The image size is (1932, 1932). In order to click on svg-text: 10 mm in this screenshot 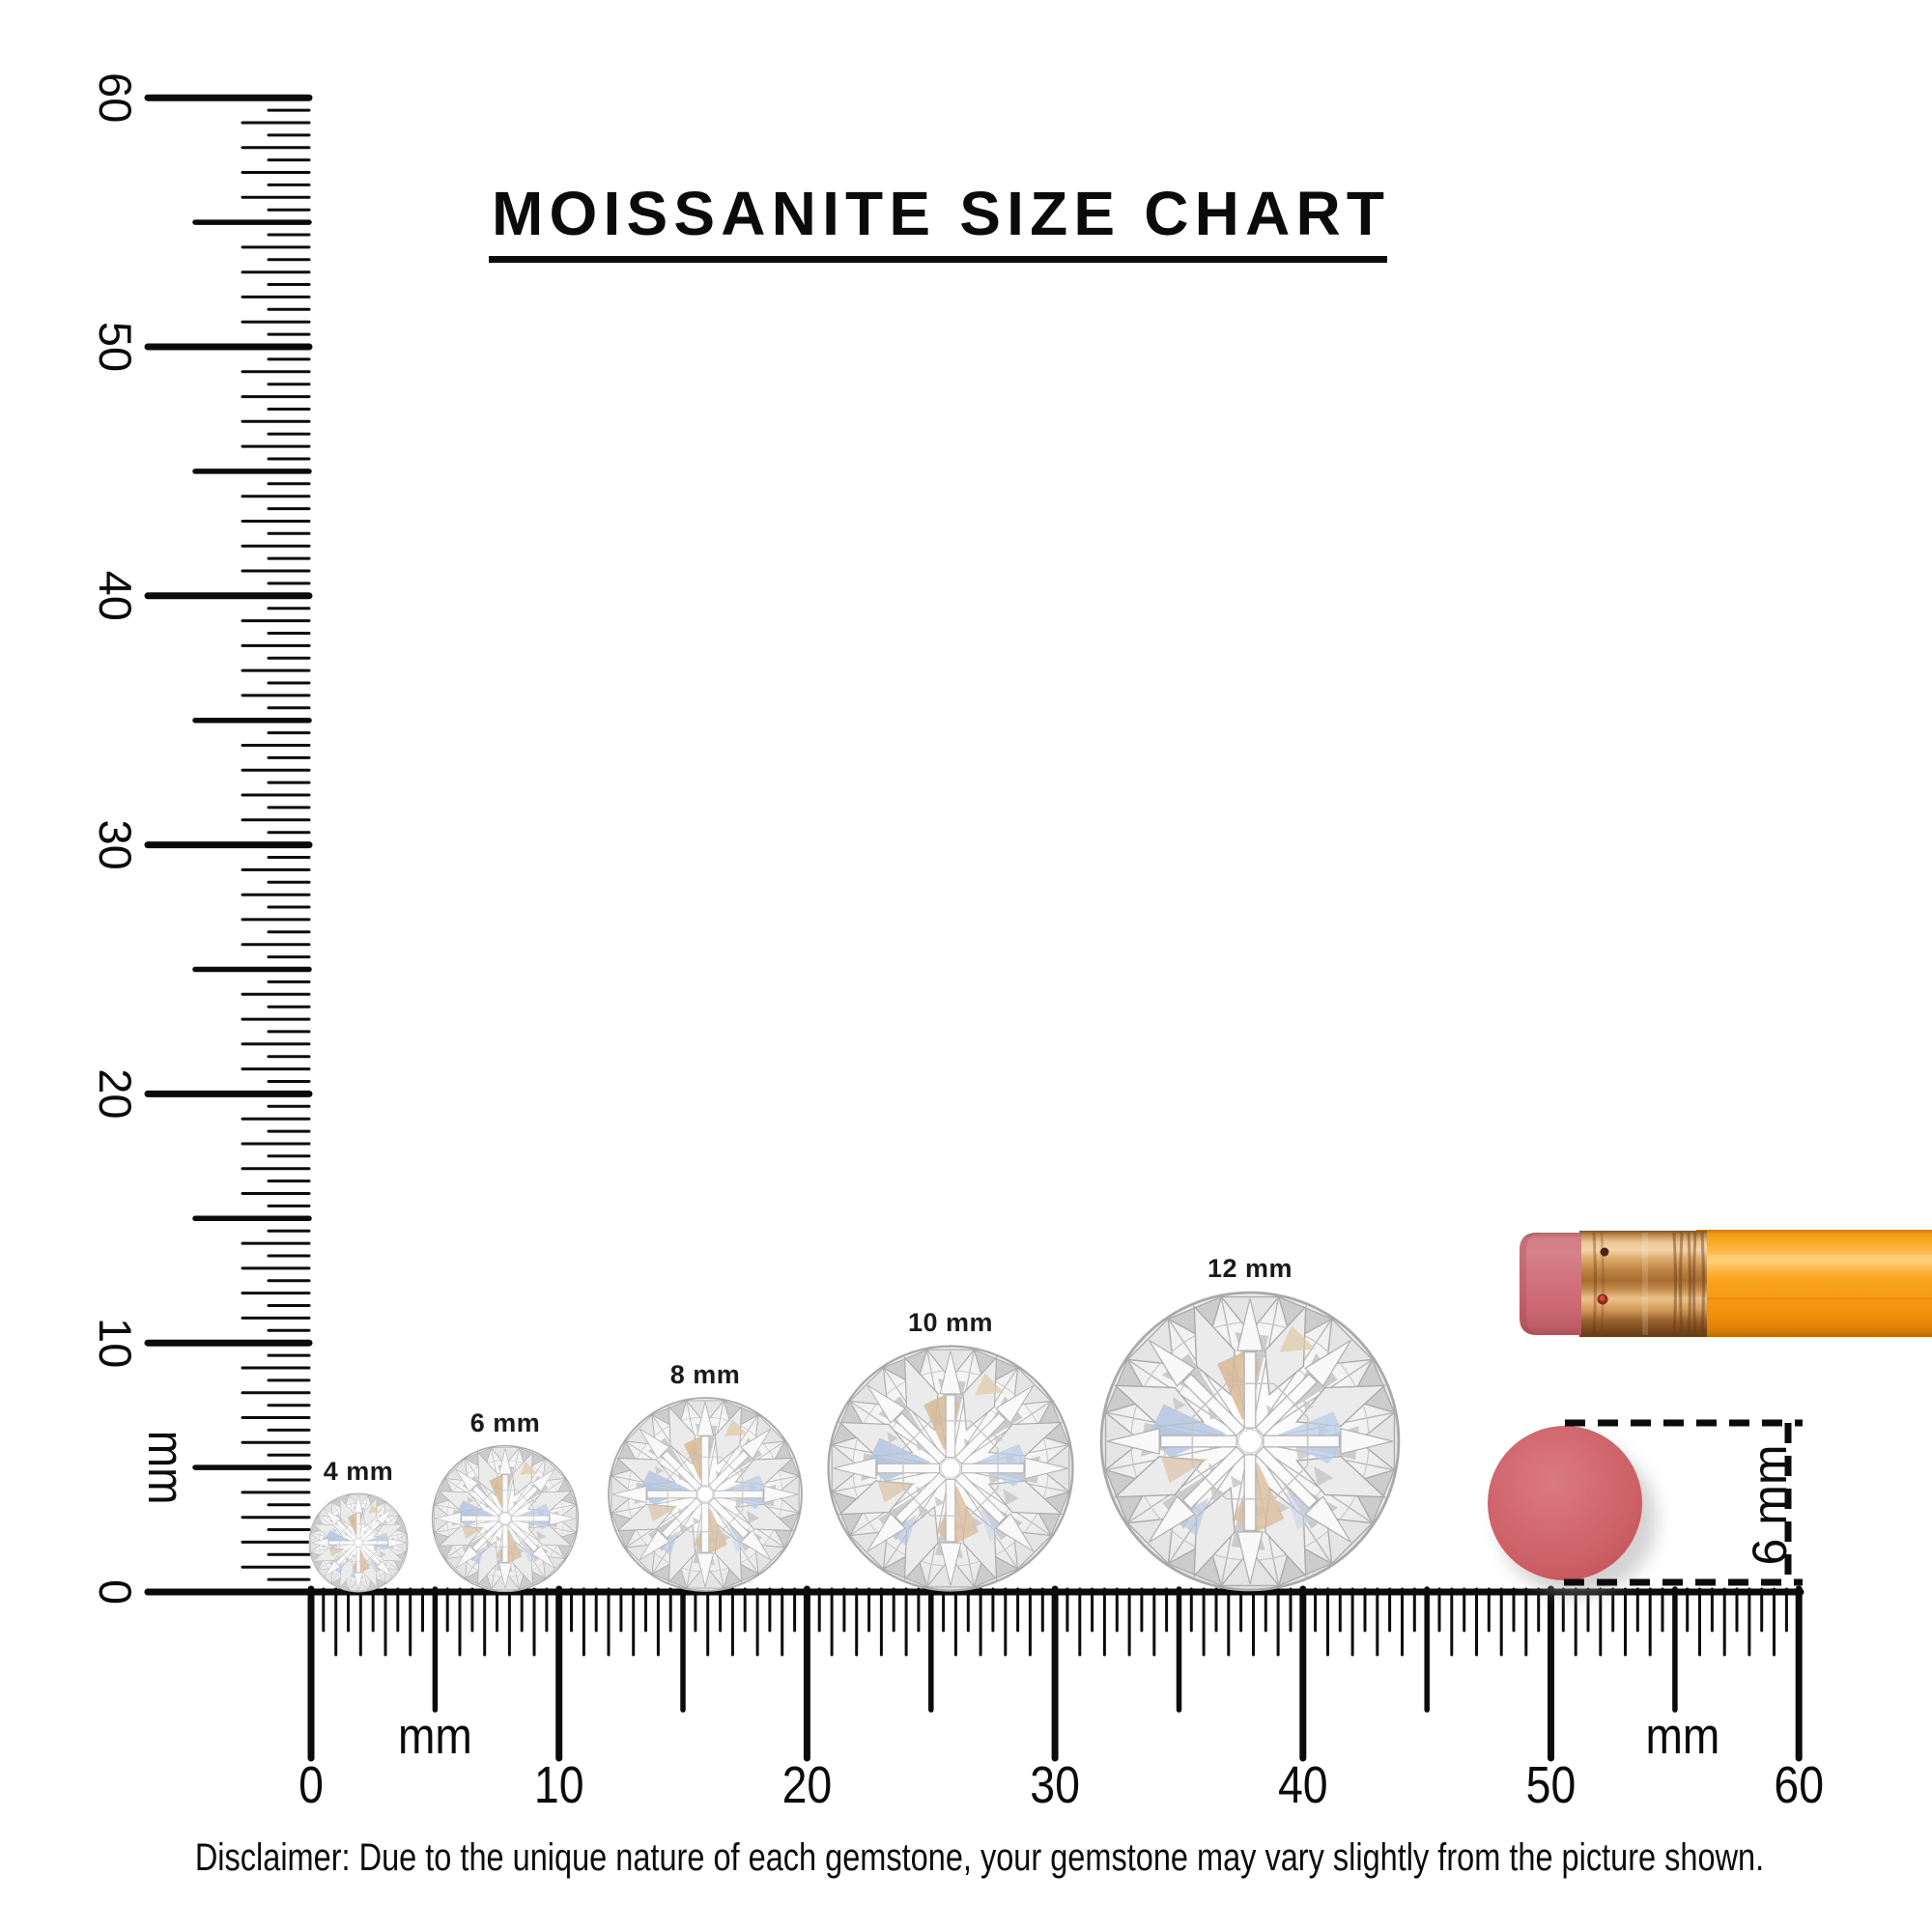, I will do `click(950, 1322)`.